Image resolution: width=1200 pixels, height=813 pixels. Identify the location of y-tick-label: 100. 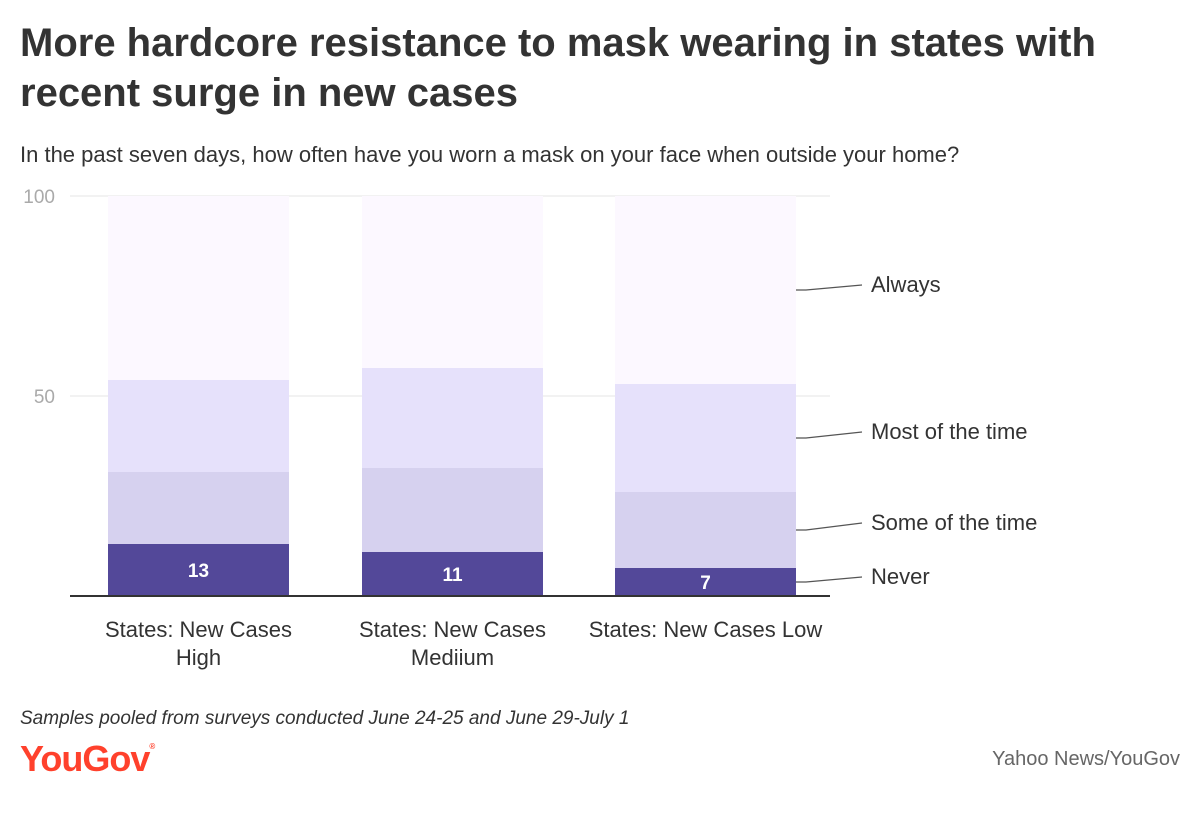
(39, 197).